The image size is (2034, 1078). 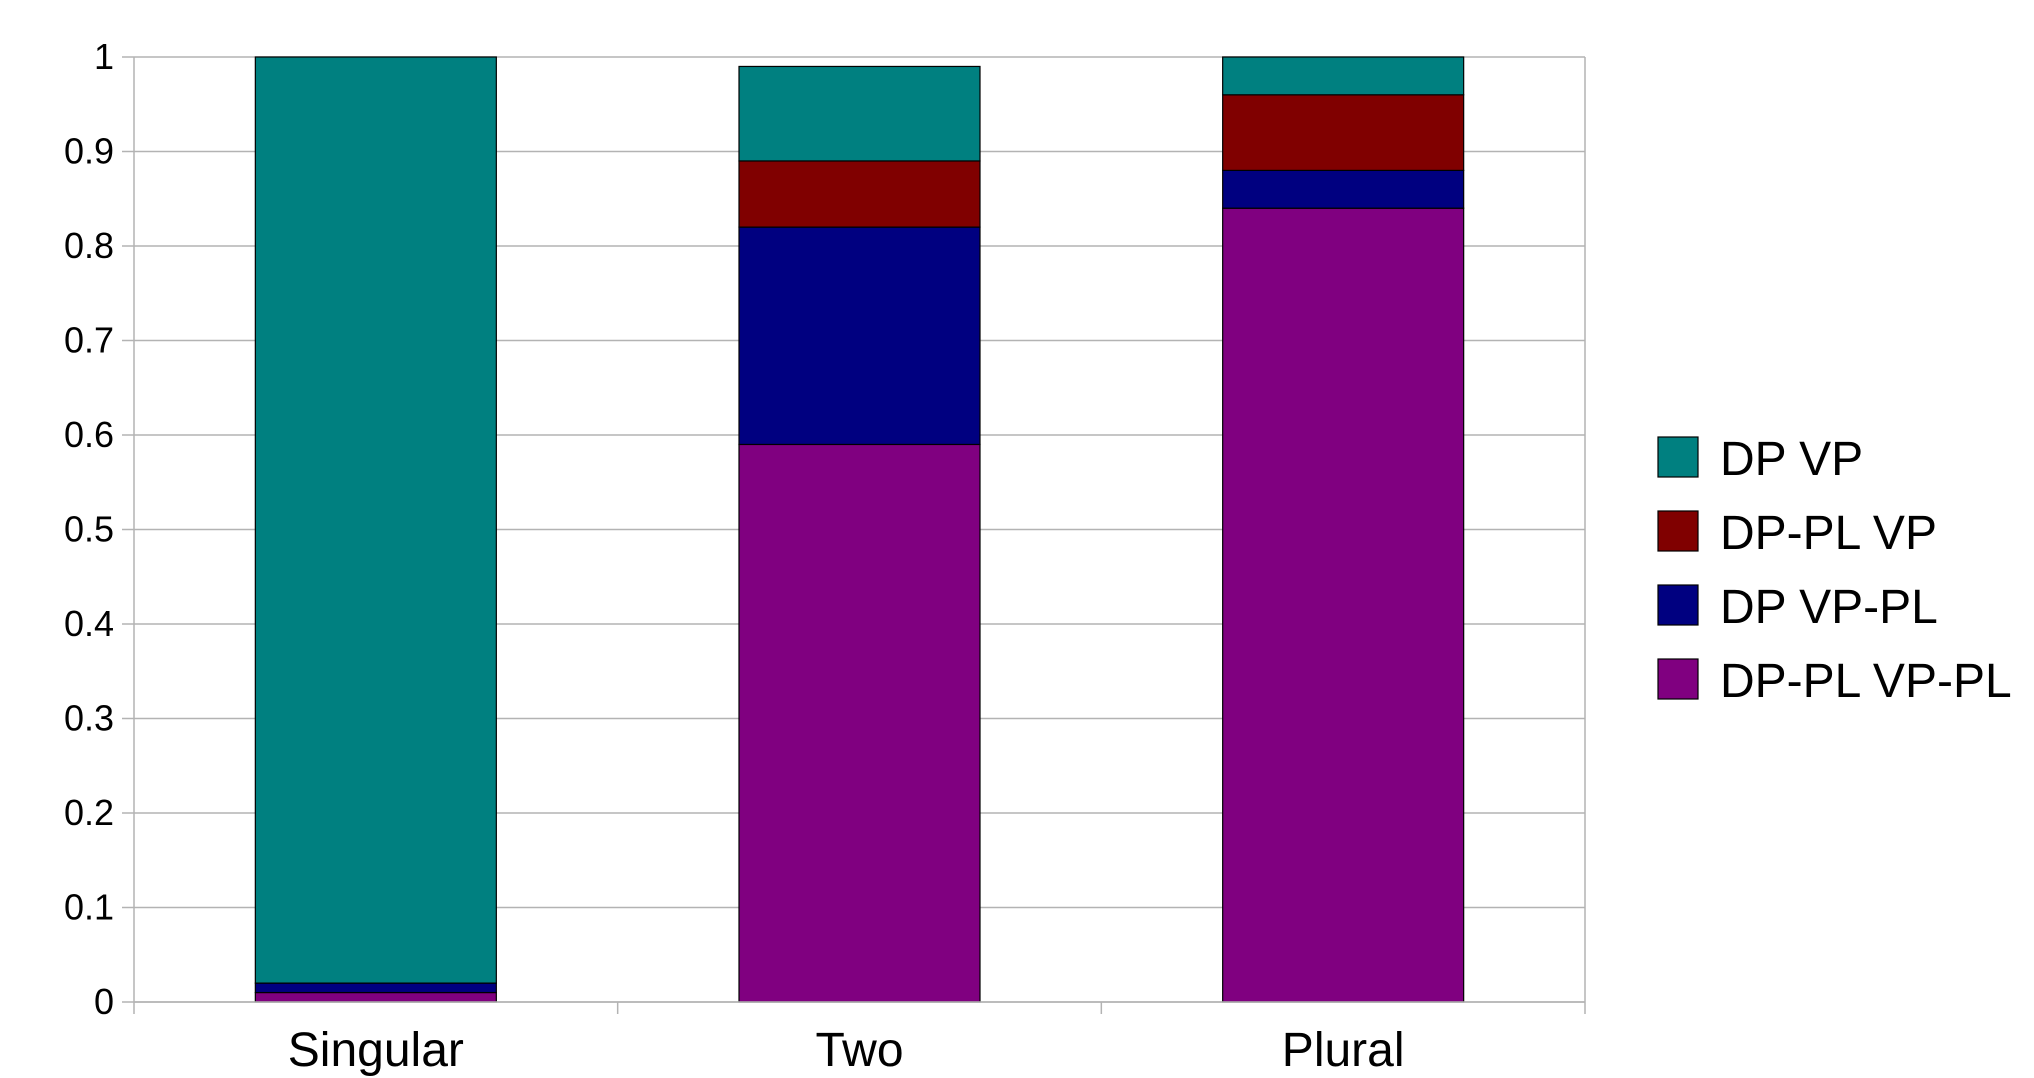 What do you see at coordinates (89, 718) in the screenshot?
I see `y-tick-label: 0.3` at bounding box center [89, 718].